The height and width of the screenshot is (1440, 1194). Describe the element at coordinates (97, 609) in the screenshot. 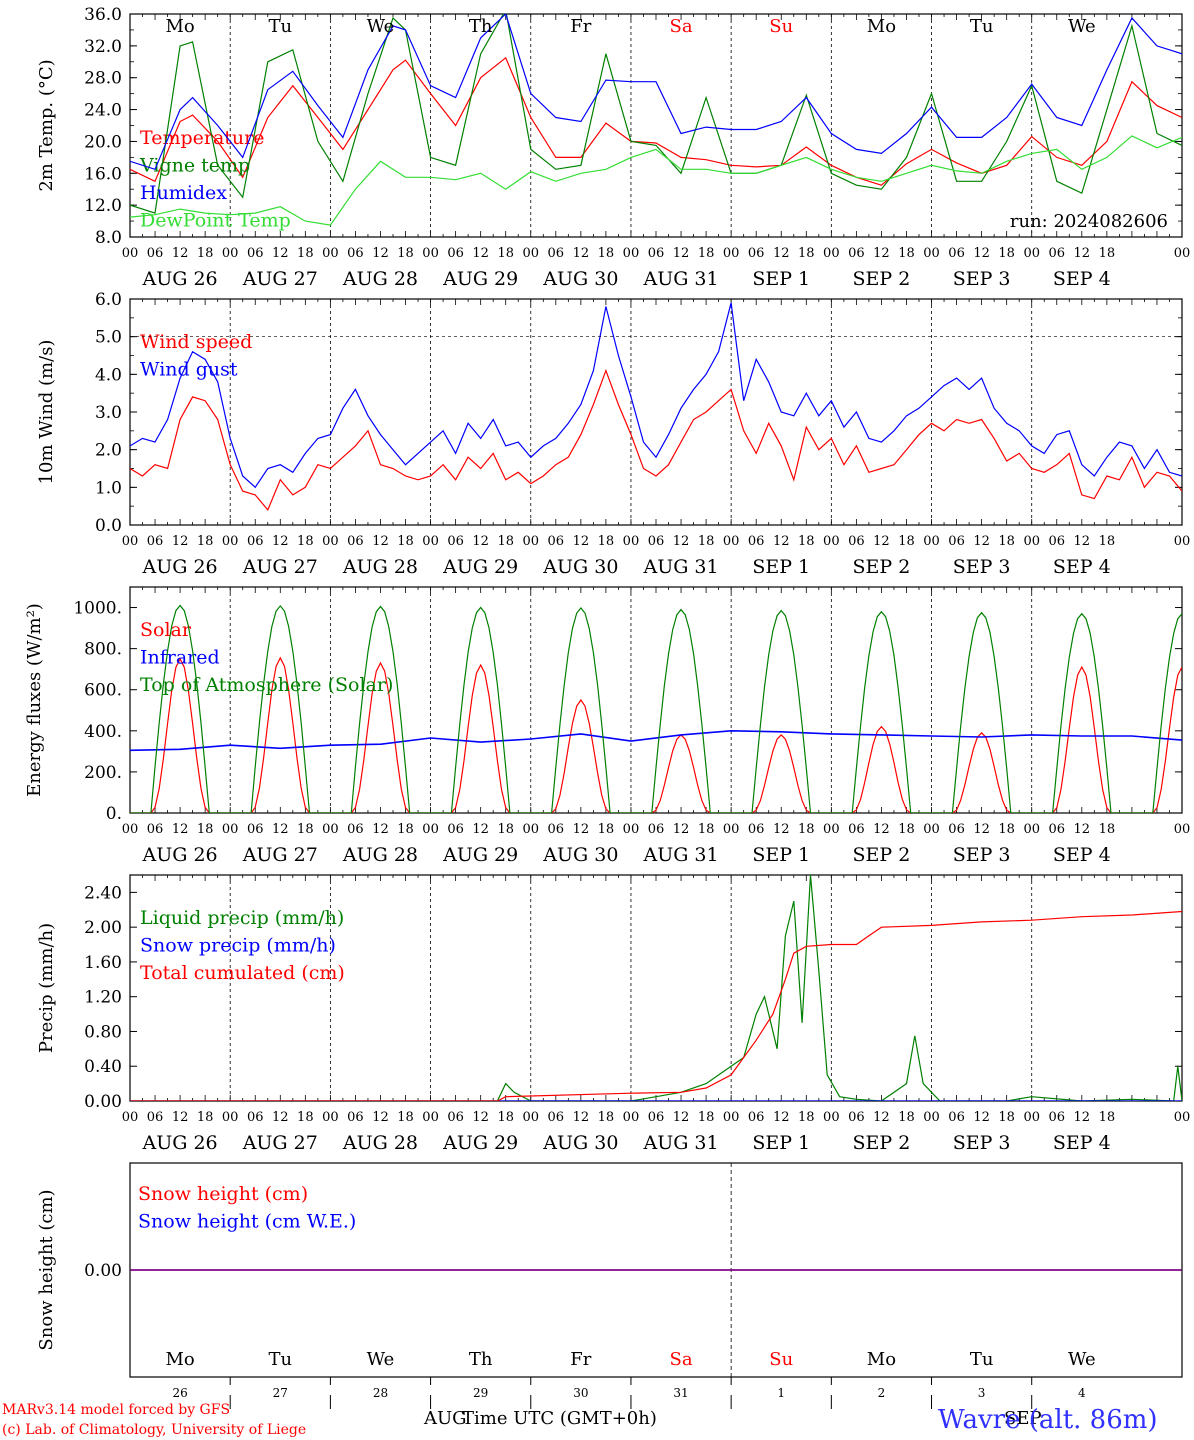

I see `y-tick-label: 1000.` at that location.